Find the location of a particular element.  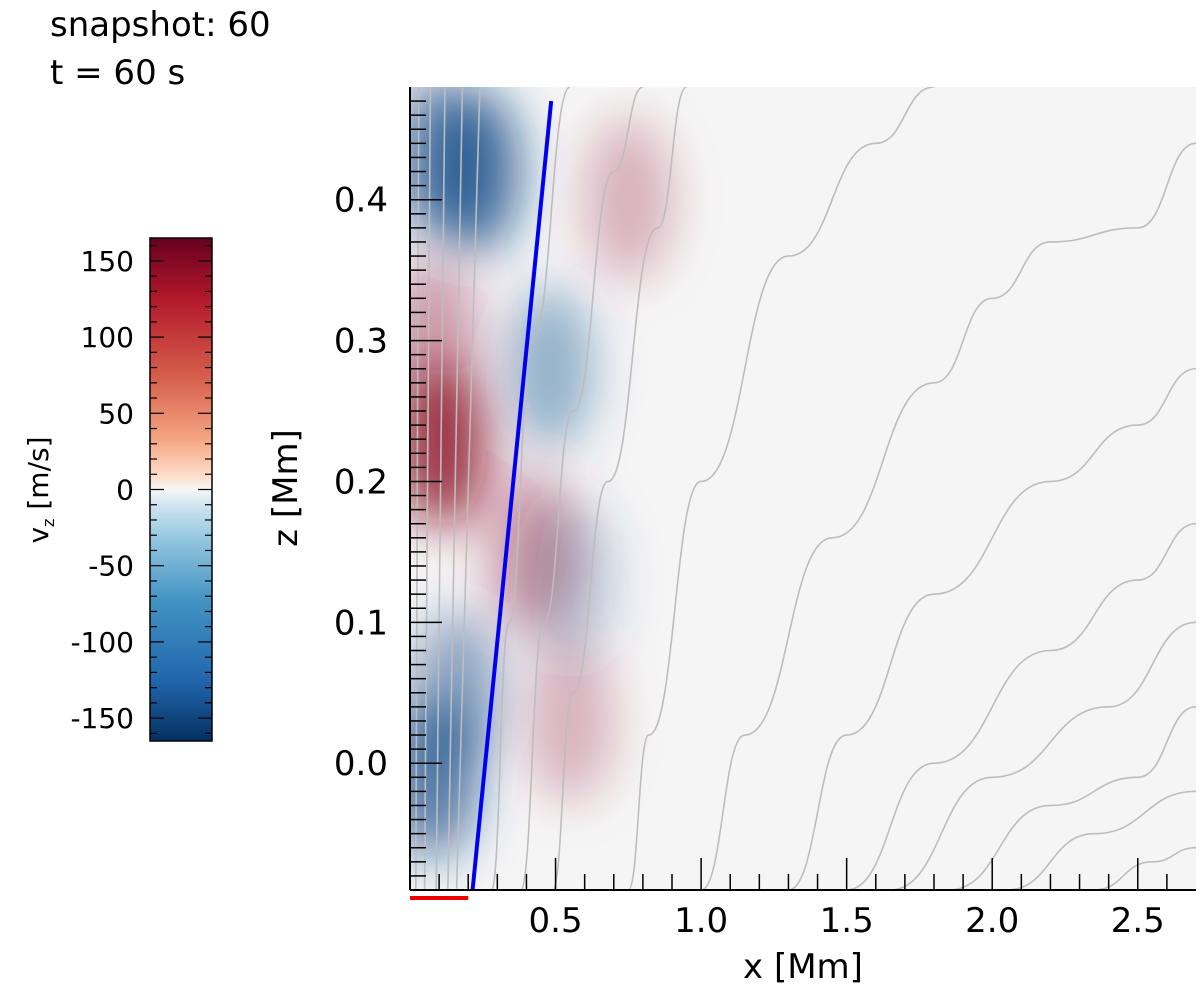

x-tick-label-1: 1.0 is located at coordinates (701, 921).